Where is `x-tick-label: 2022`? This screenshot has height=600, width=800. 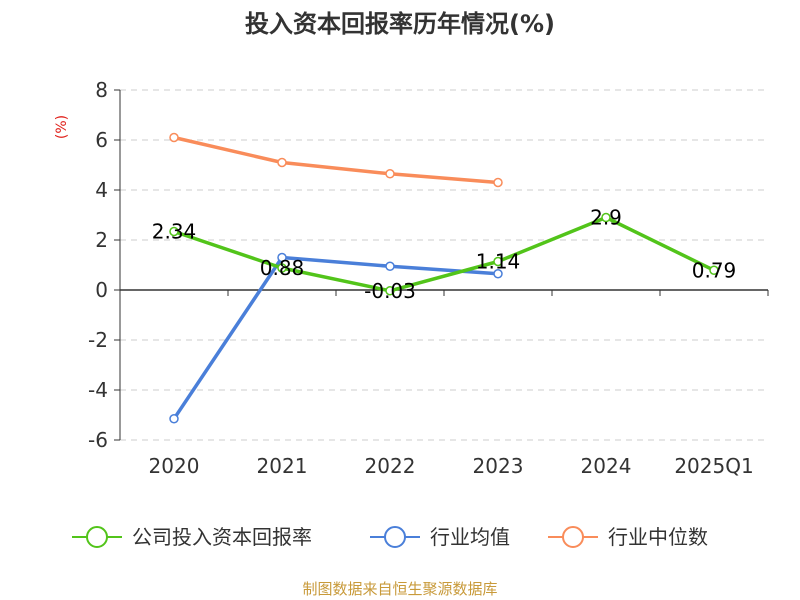
x-tick-label: 2022 is located at coordinates (390, 466).